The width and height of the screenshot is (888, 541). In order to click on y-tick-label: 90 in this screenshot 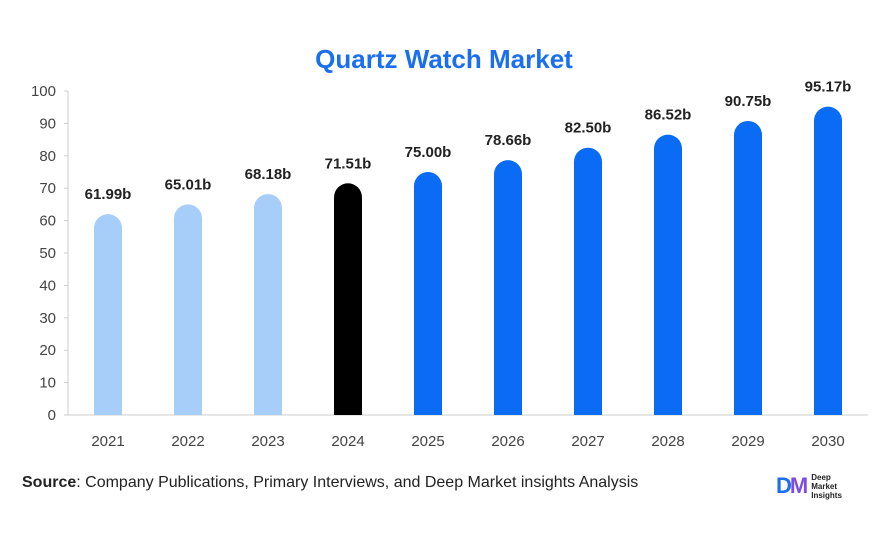, I will do `click(47, 123)`.